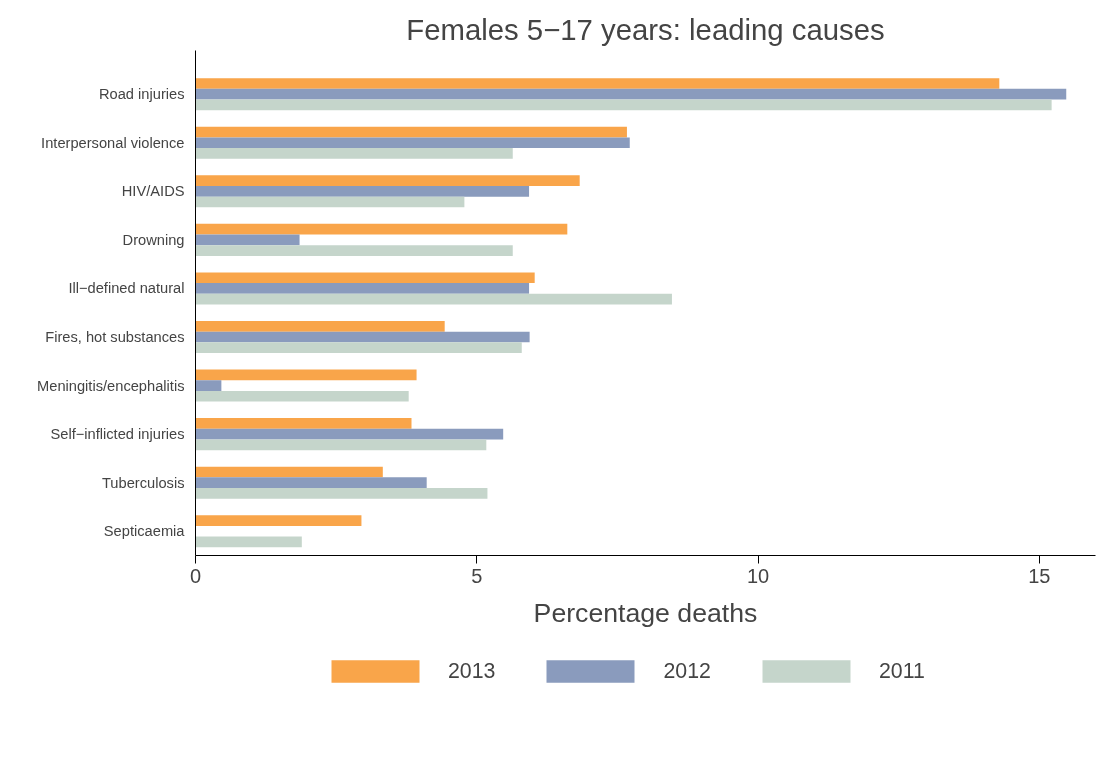 This screenshot has width=1102, height=762. Describe the element at coordinates (645, 612) in the screenshot. I see `x-axis-title: Percentage deaths` at that location.